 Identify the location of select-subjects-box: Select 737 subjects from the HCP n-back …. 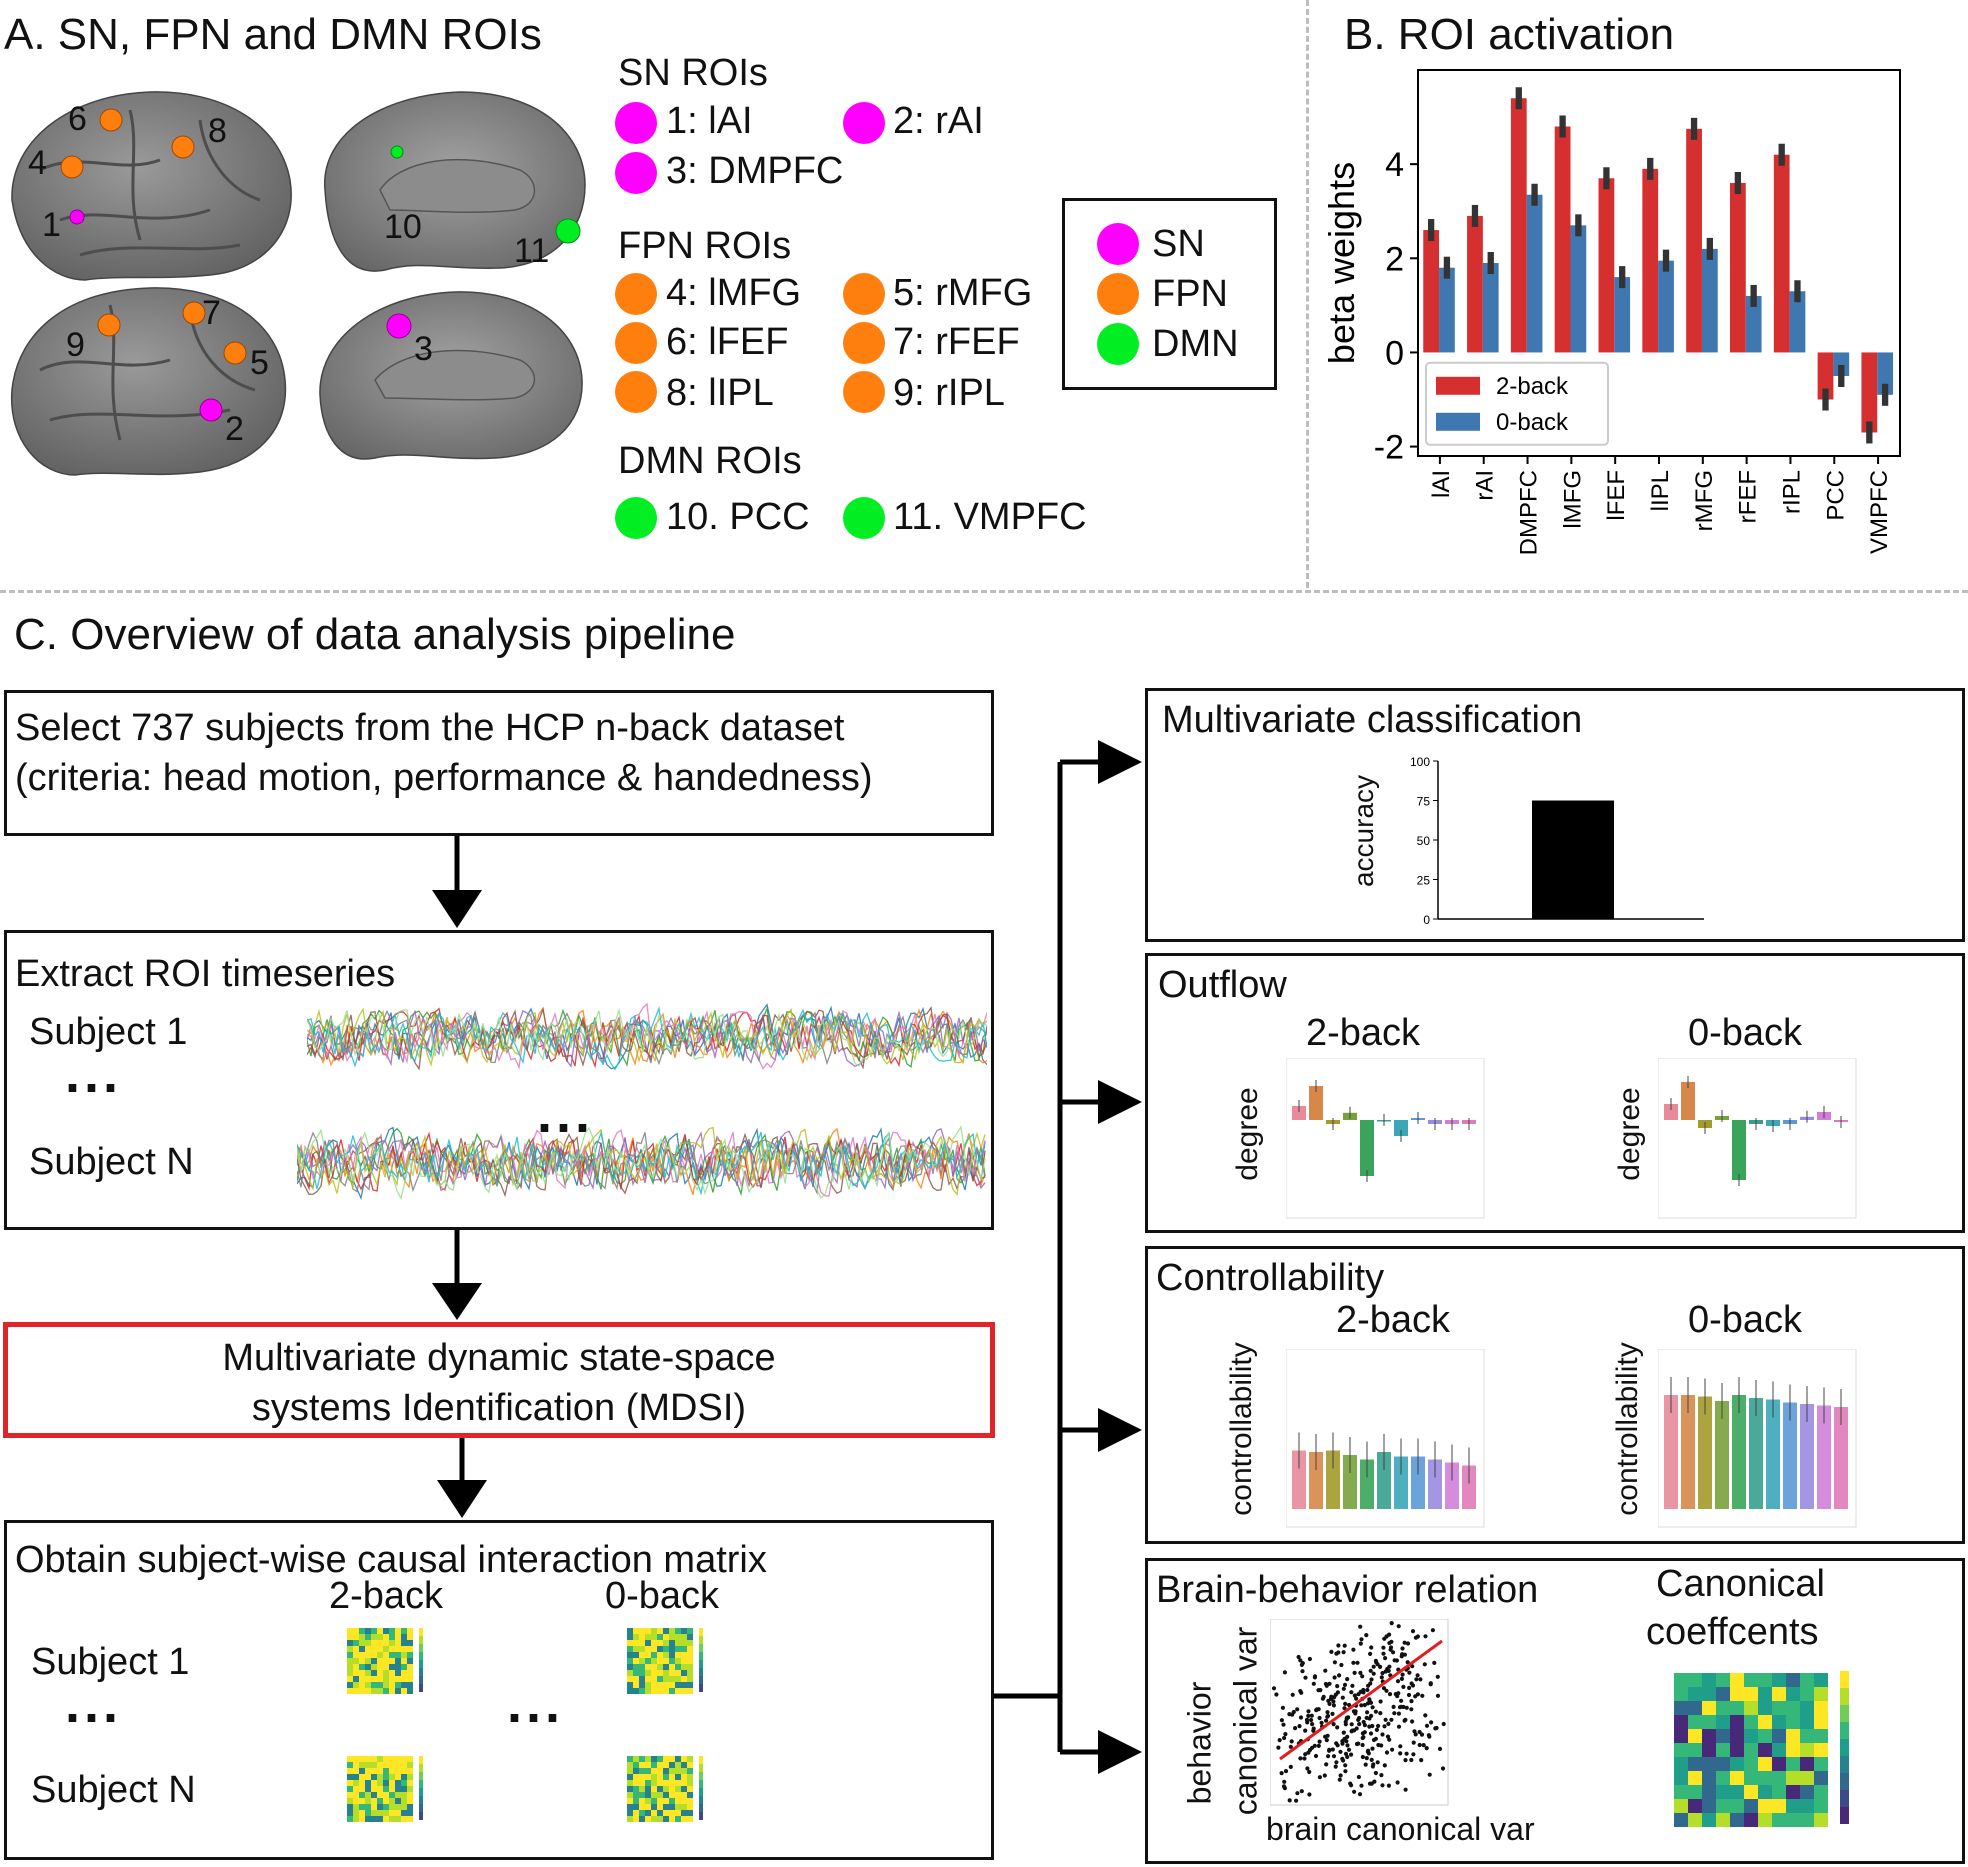
(499, 763).